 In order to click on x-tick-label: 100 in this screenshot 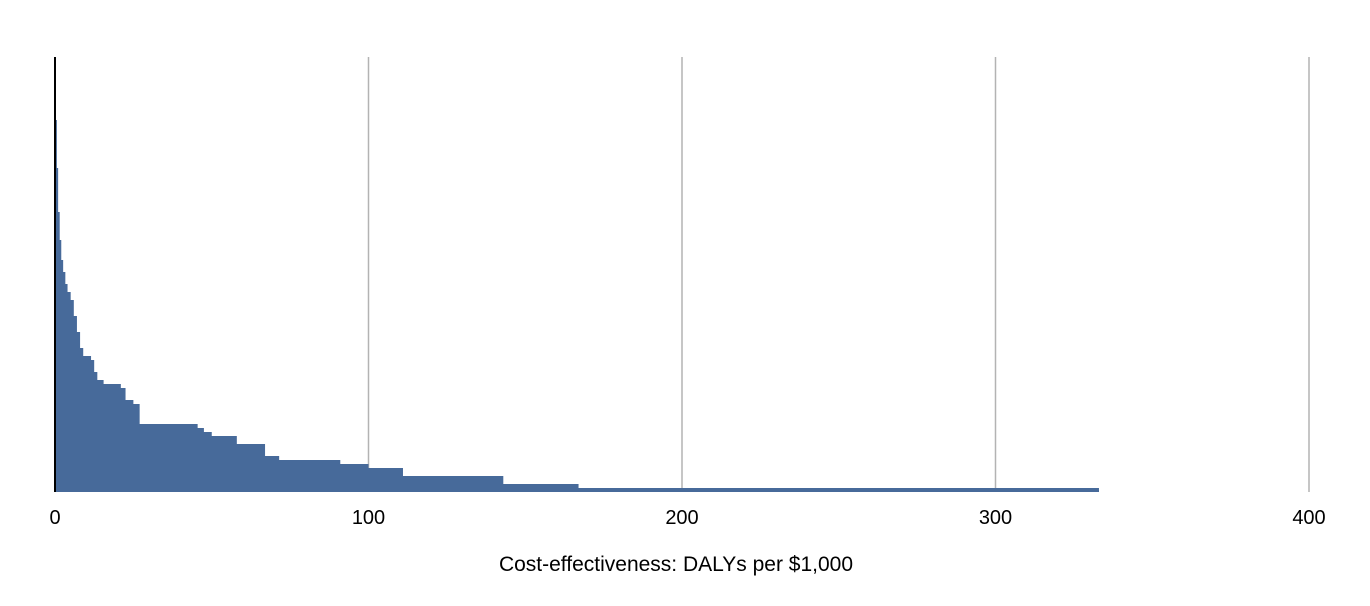, I will do `click(368, 518)`.